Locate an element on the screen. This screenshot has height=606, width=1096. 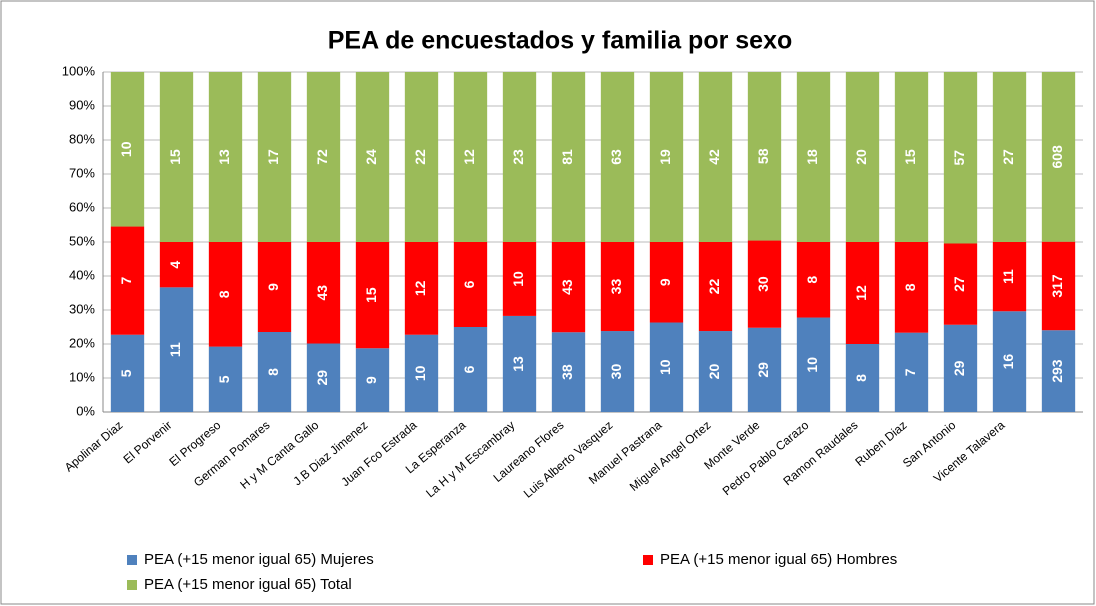
data-label: 293 is located at coordinates (1057, 371).